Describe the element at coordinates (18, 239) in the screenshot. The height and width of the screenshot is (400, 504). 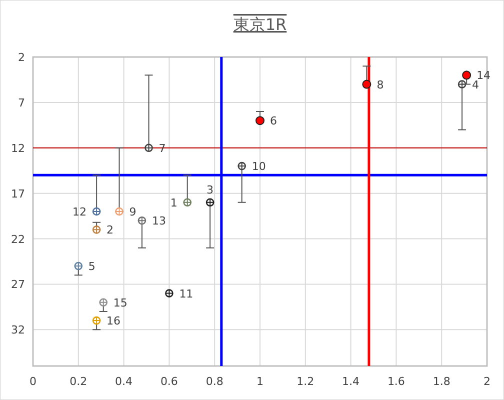
I see `y-tick-label: 22` at that location.